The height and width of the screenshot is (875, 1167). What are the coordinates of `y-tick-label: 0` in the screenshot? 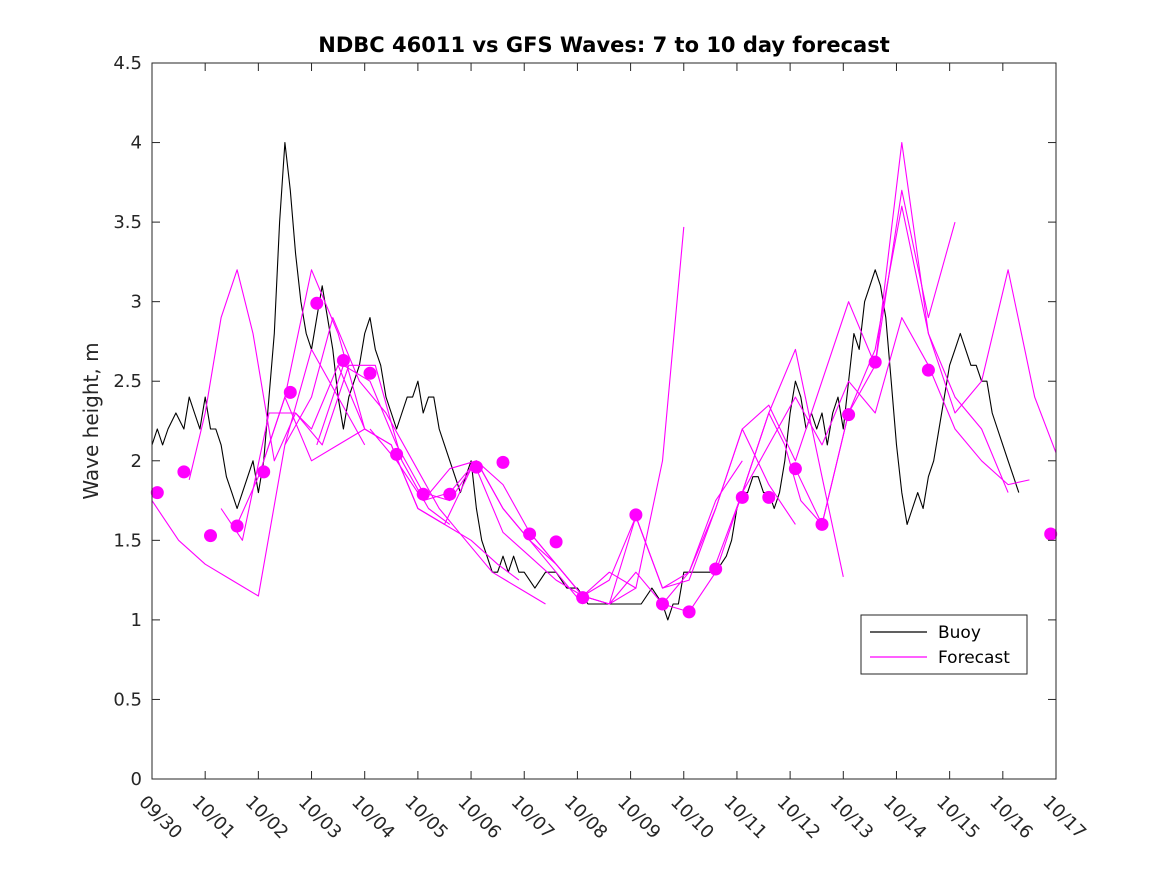 It's located at (136, 779).